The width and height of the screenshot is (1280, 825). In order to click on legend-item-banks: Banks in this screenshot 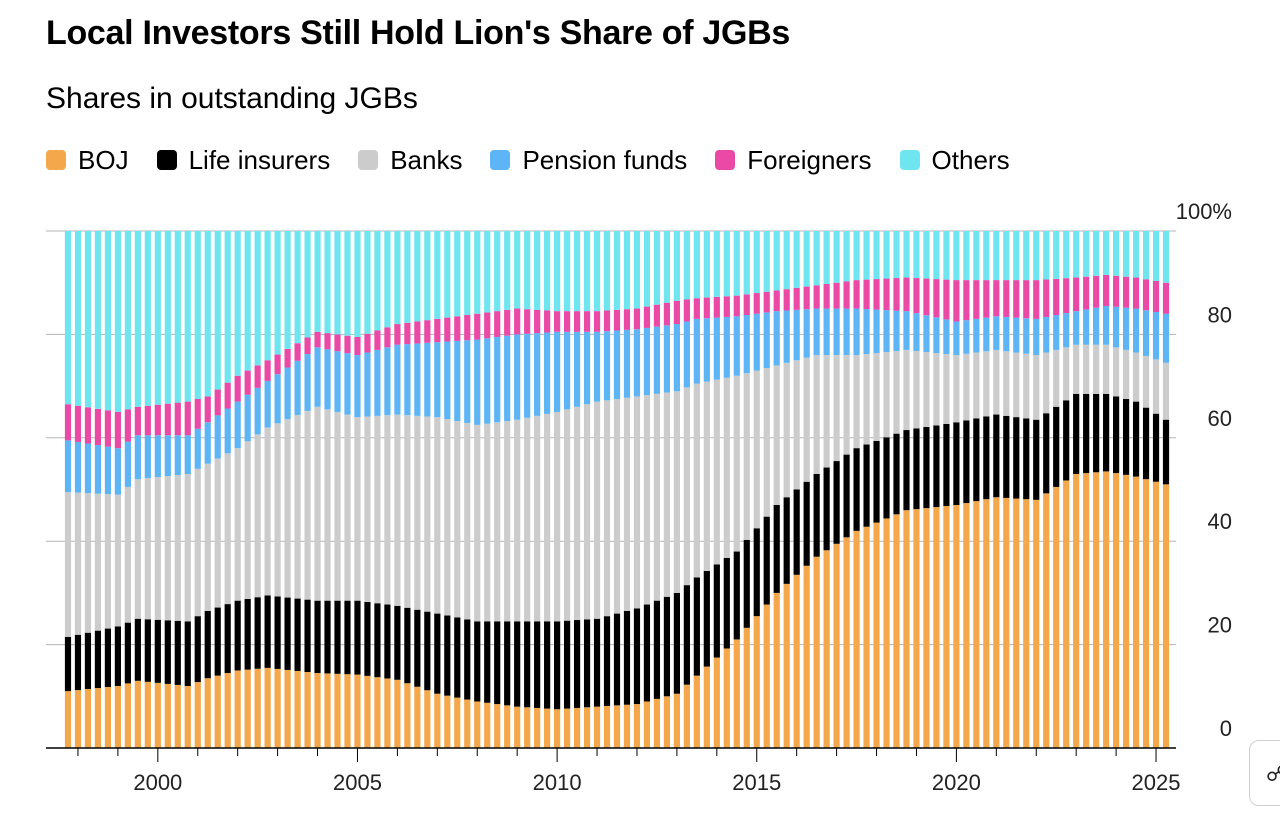, I will do `click(410, 160)`.